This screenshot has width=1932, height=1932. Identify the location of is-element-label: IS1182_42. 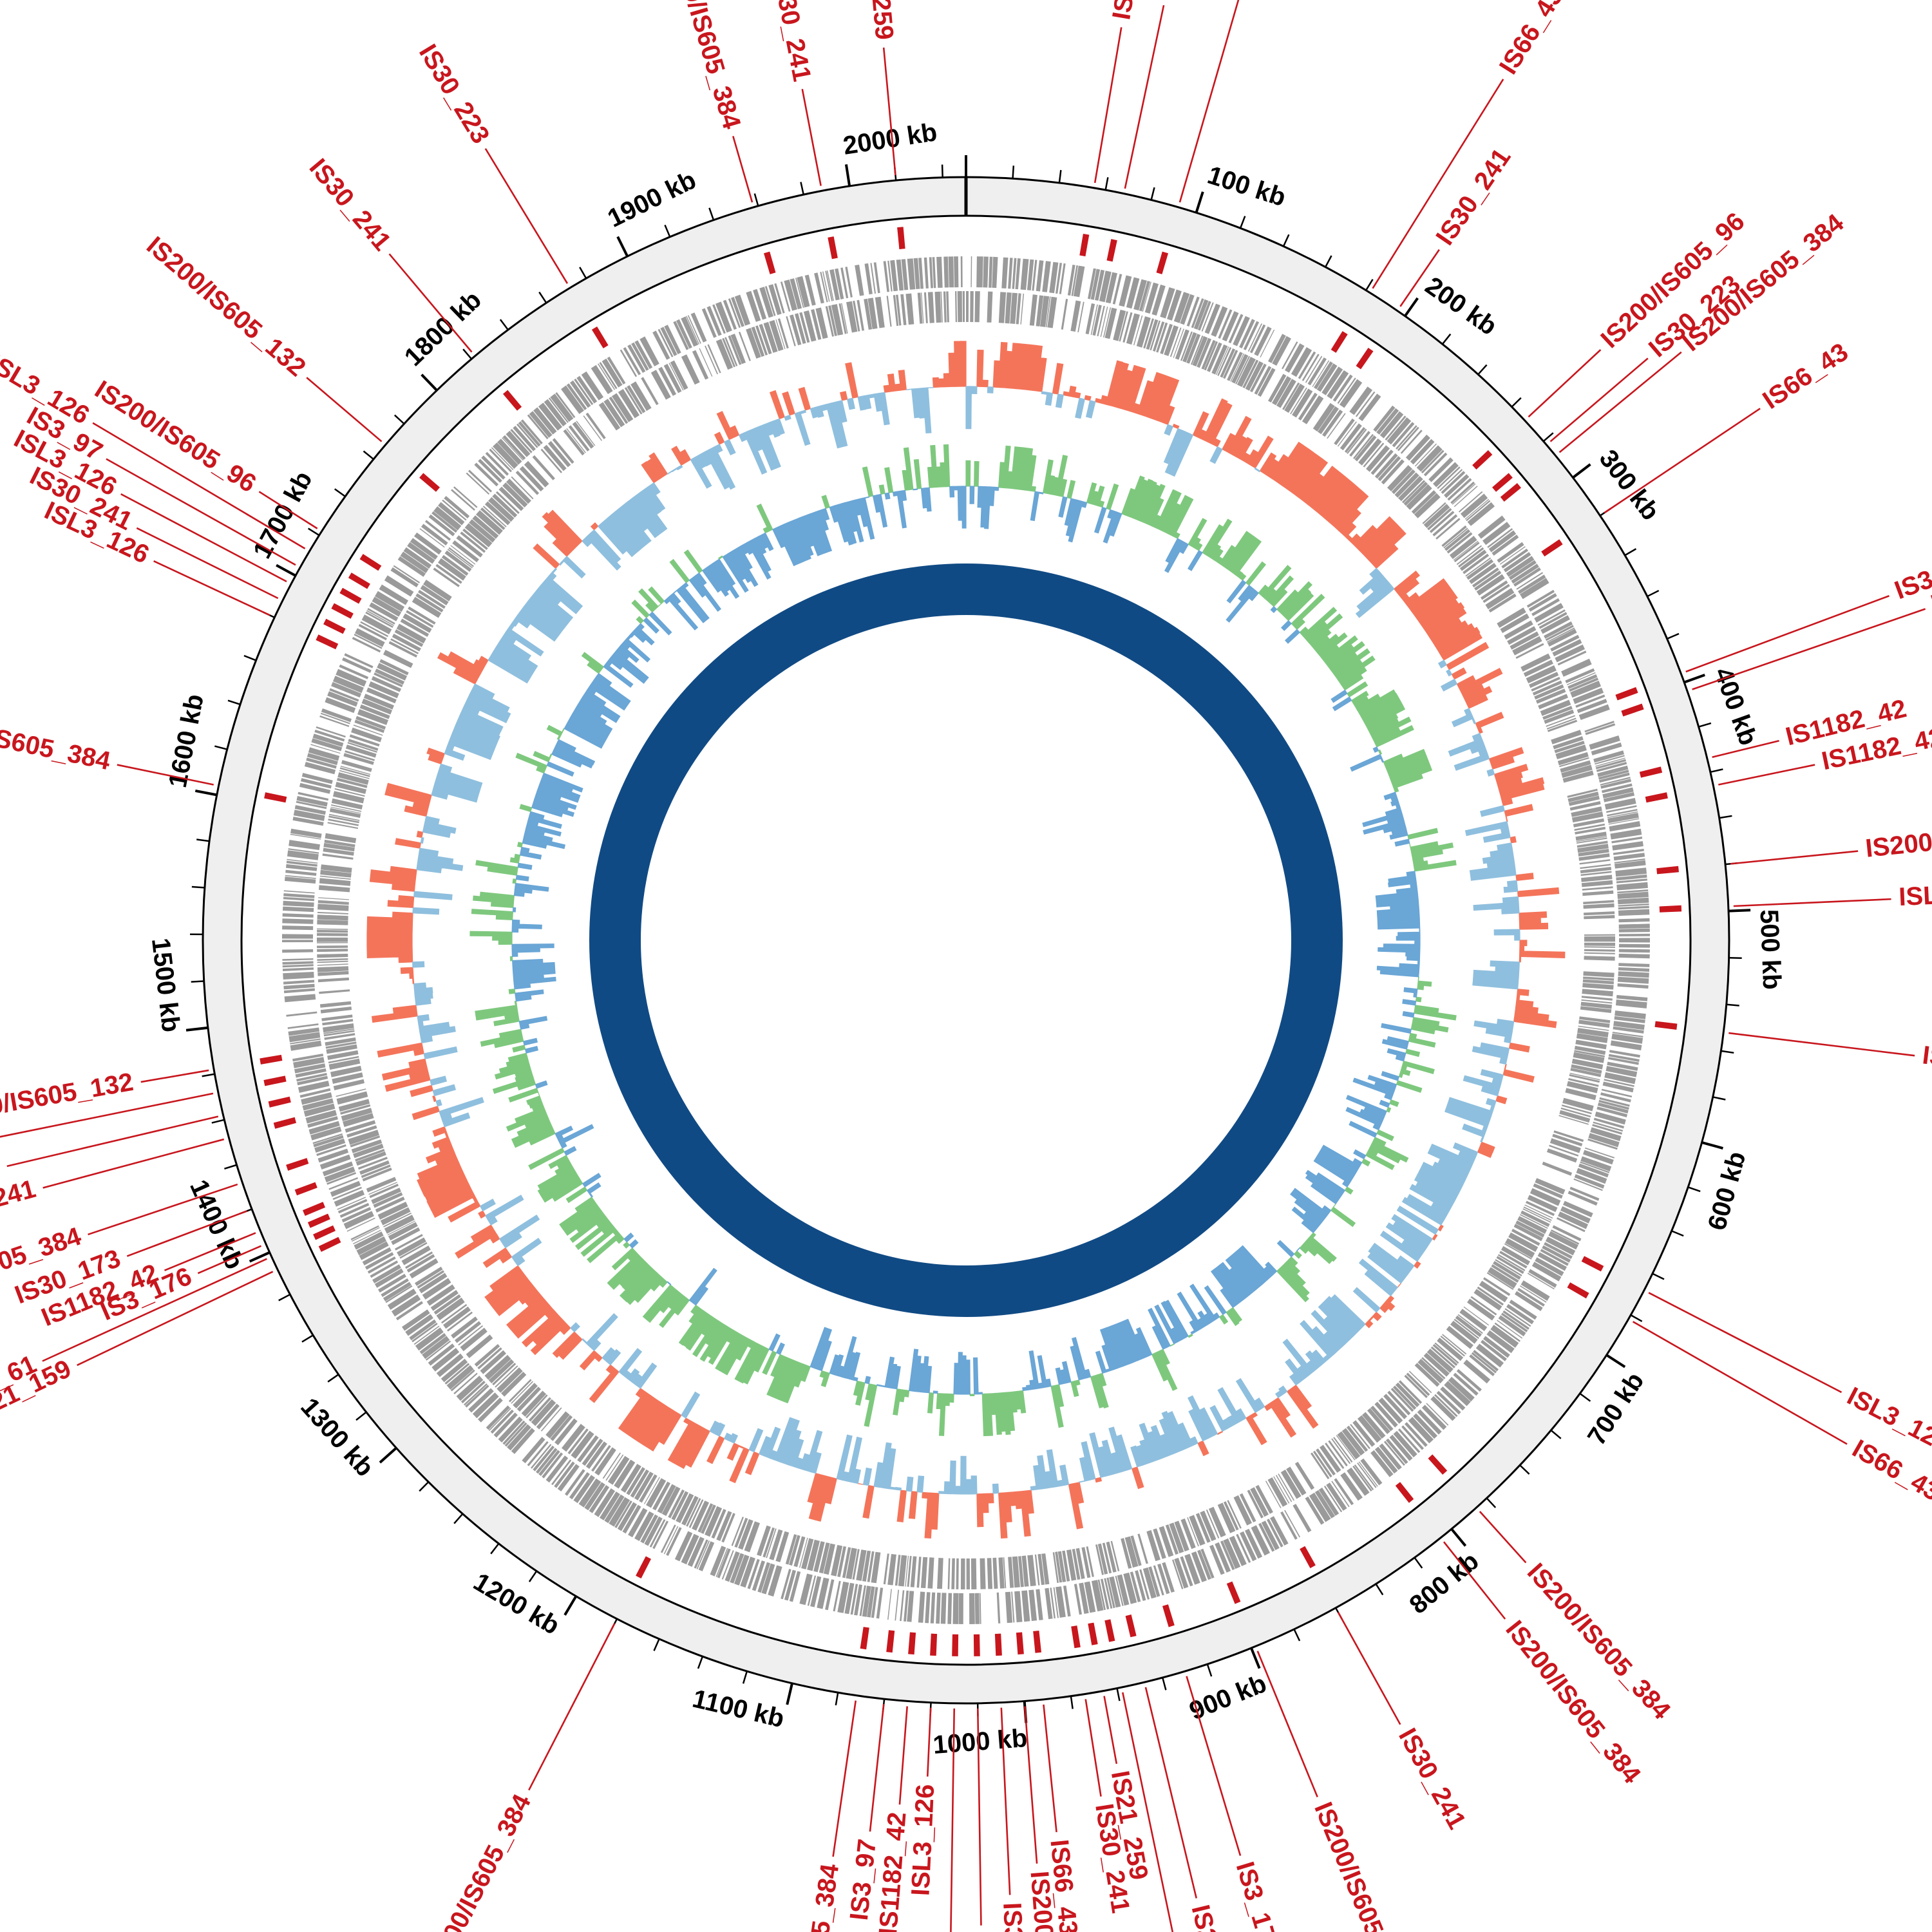
(893, 1871).